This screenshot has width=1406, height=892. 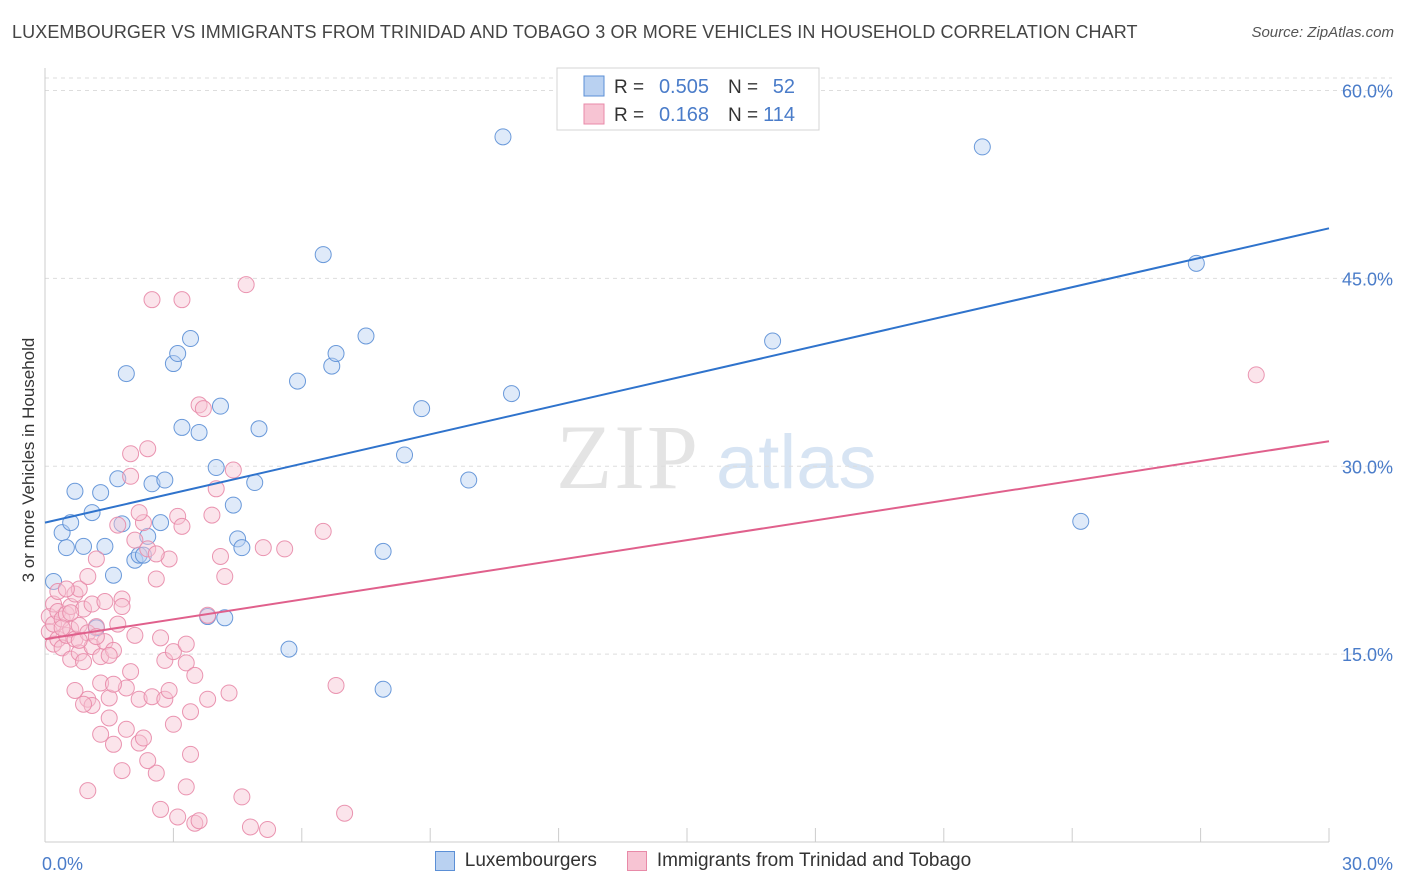 I want to click on stats-r-label-0: R =, so click(x=629, y=87).